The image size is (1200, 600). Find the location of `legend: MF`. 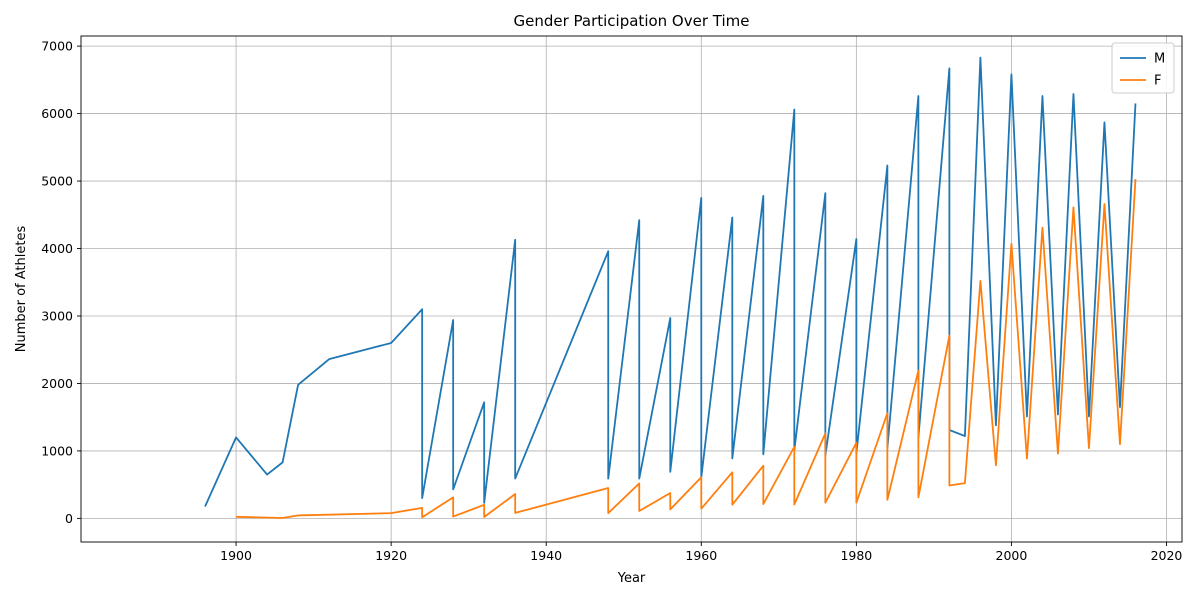

legend: MF is located at coordinates (1143, 68).